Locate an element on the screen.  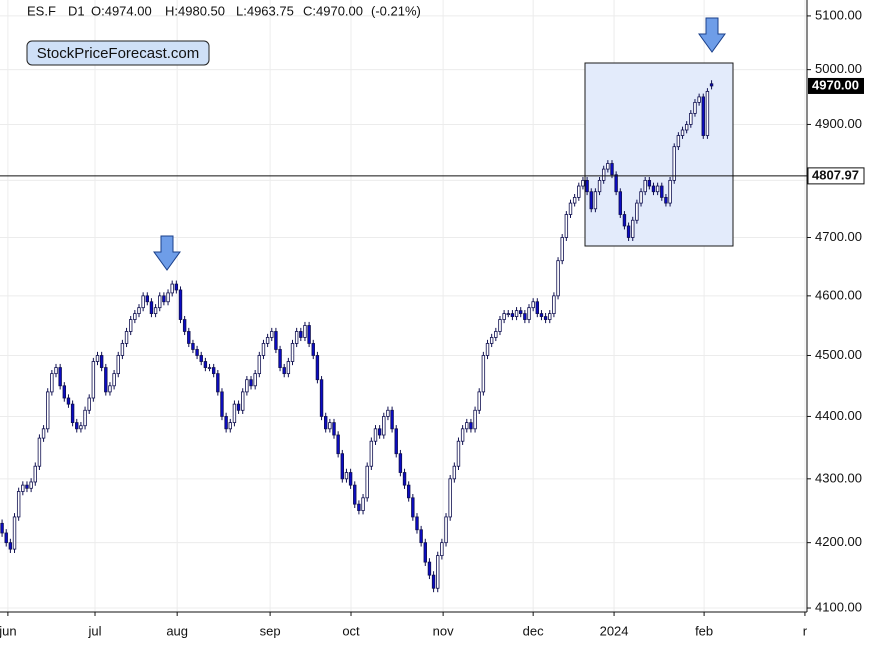
x-tick-label: oct is located at coordinates (351, 630).